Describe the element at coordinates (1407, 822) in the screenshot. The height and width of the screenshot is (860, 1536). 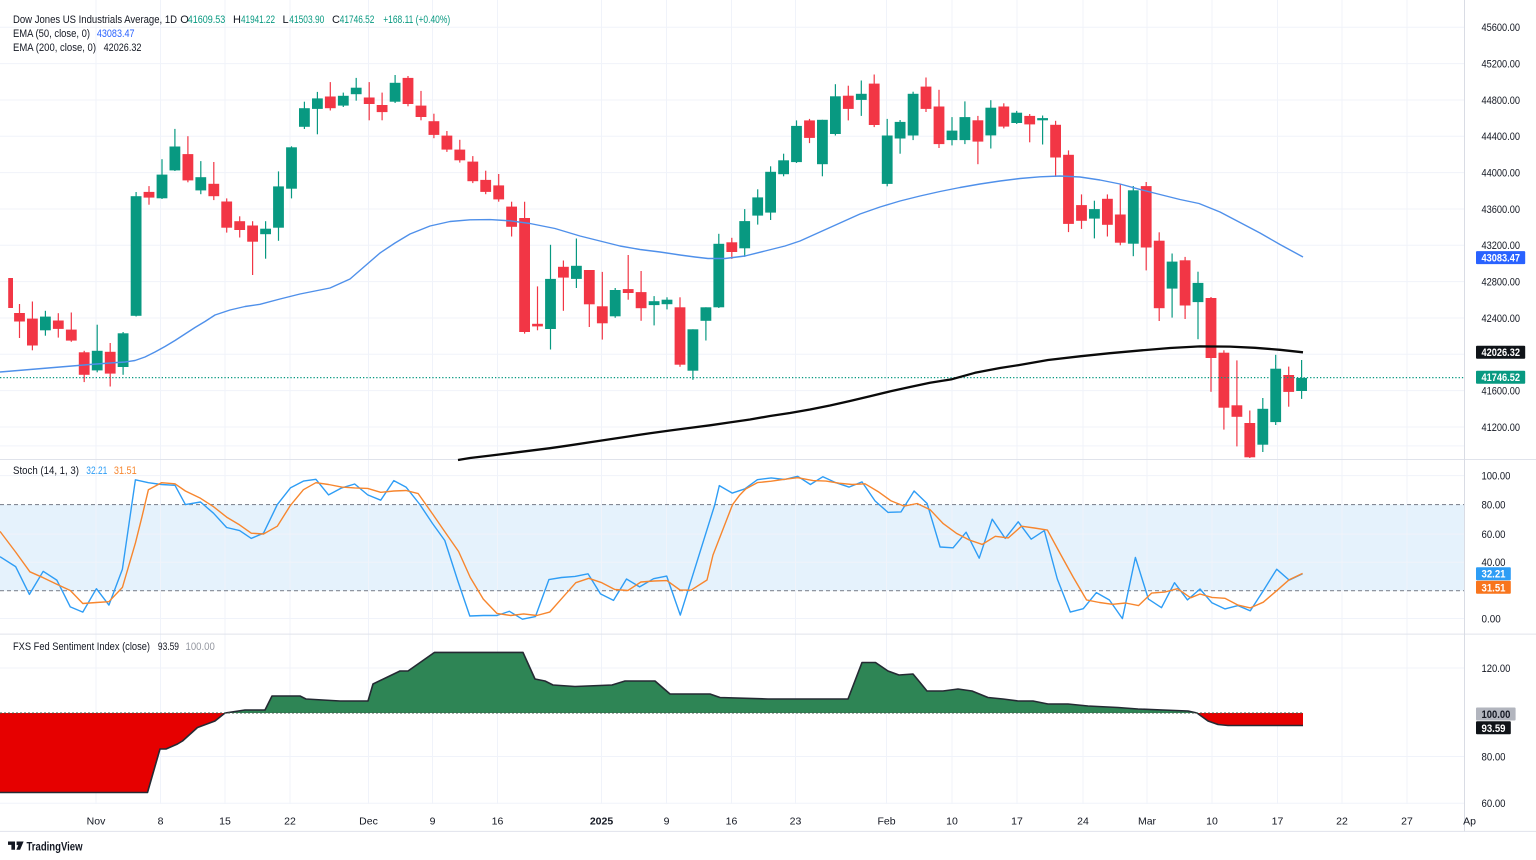
I see `svg-text: 27` at that location.